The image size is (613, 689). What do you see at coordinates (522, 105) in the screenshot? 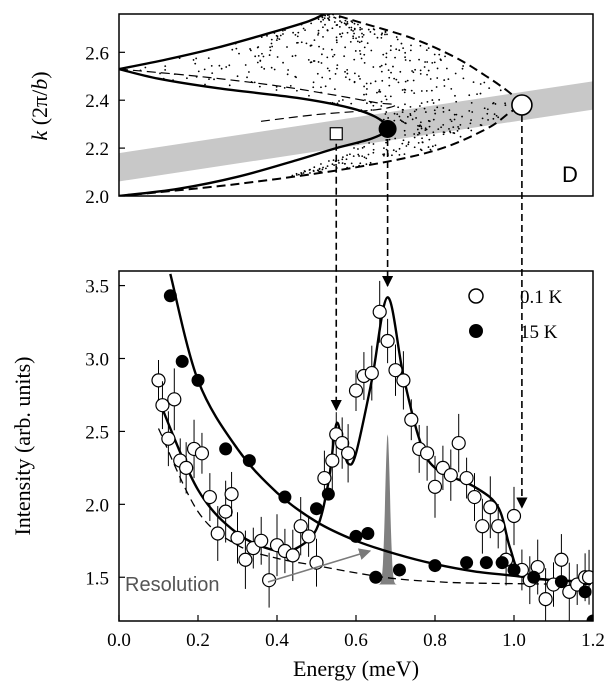
I see `marker-open-circle` at bounding box center [522, 105].